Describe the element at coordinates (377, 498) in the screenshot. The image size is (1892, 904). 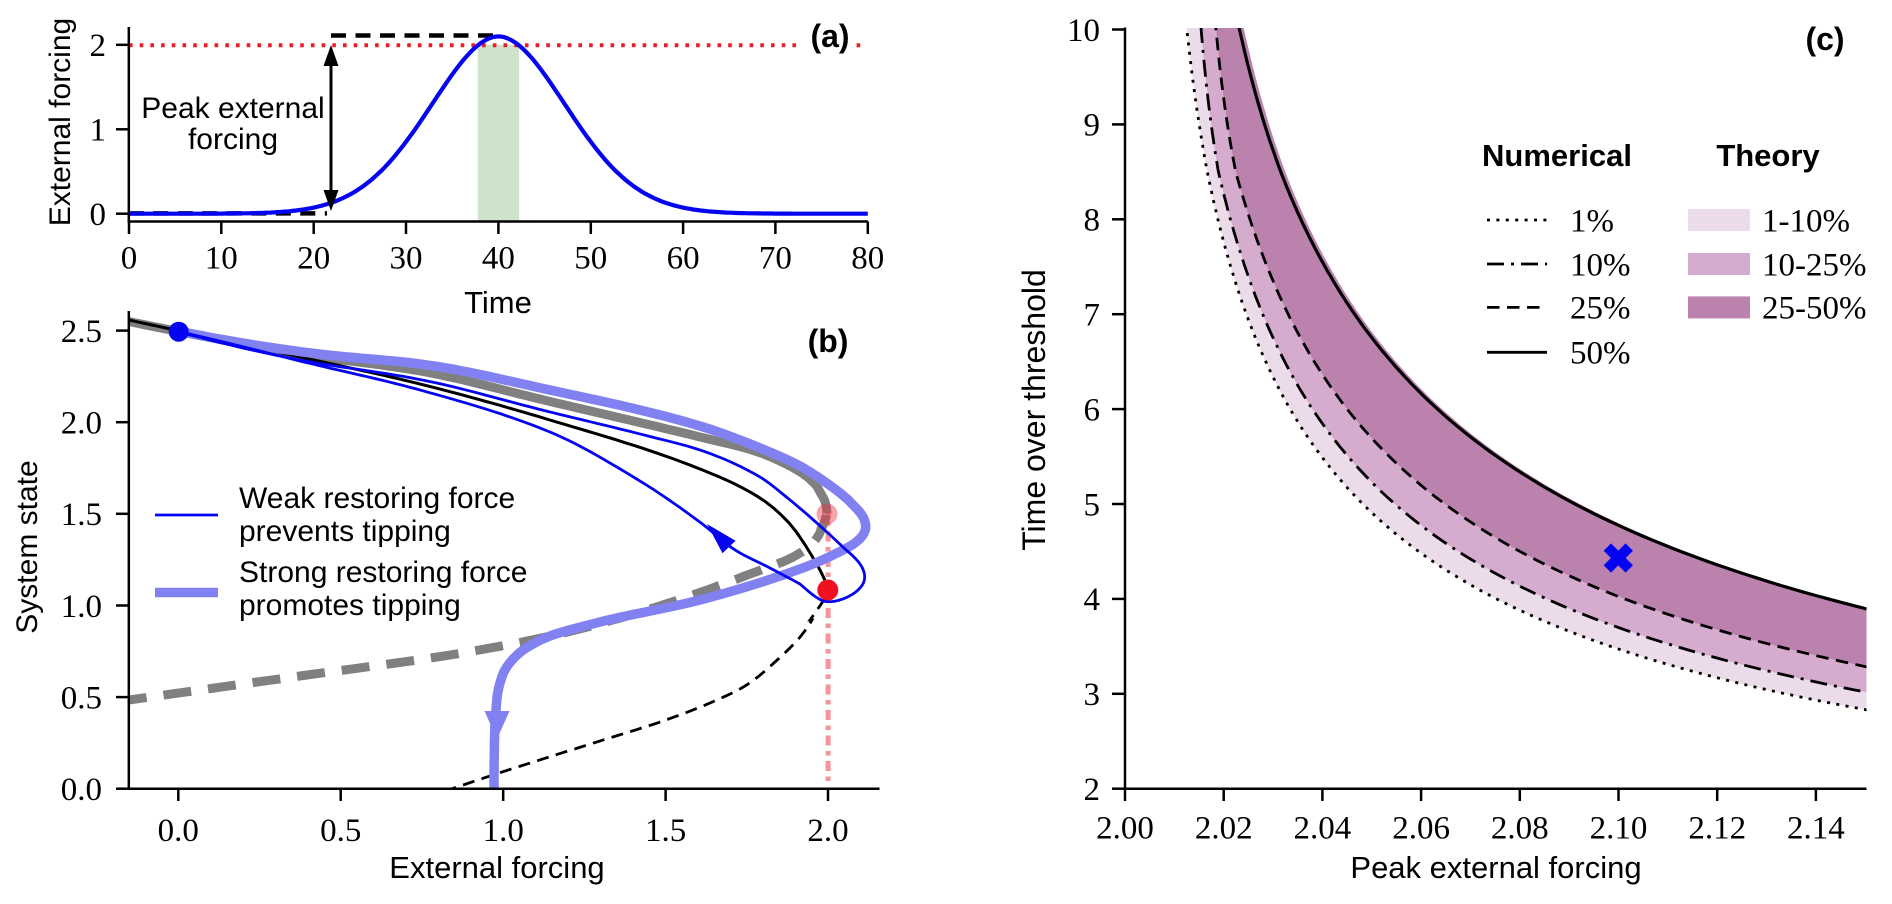
I see `svg-text: Weak restoring force` at that location.